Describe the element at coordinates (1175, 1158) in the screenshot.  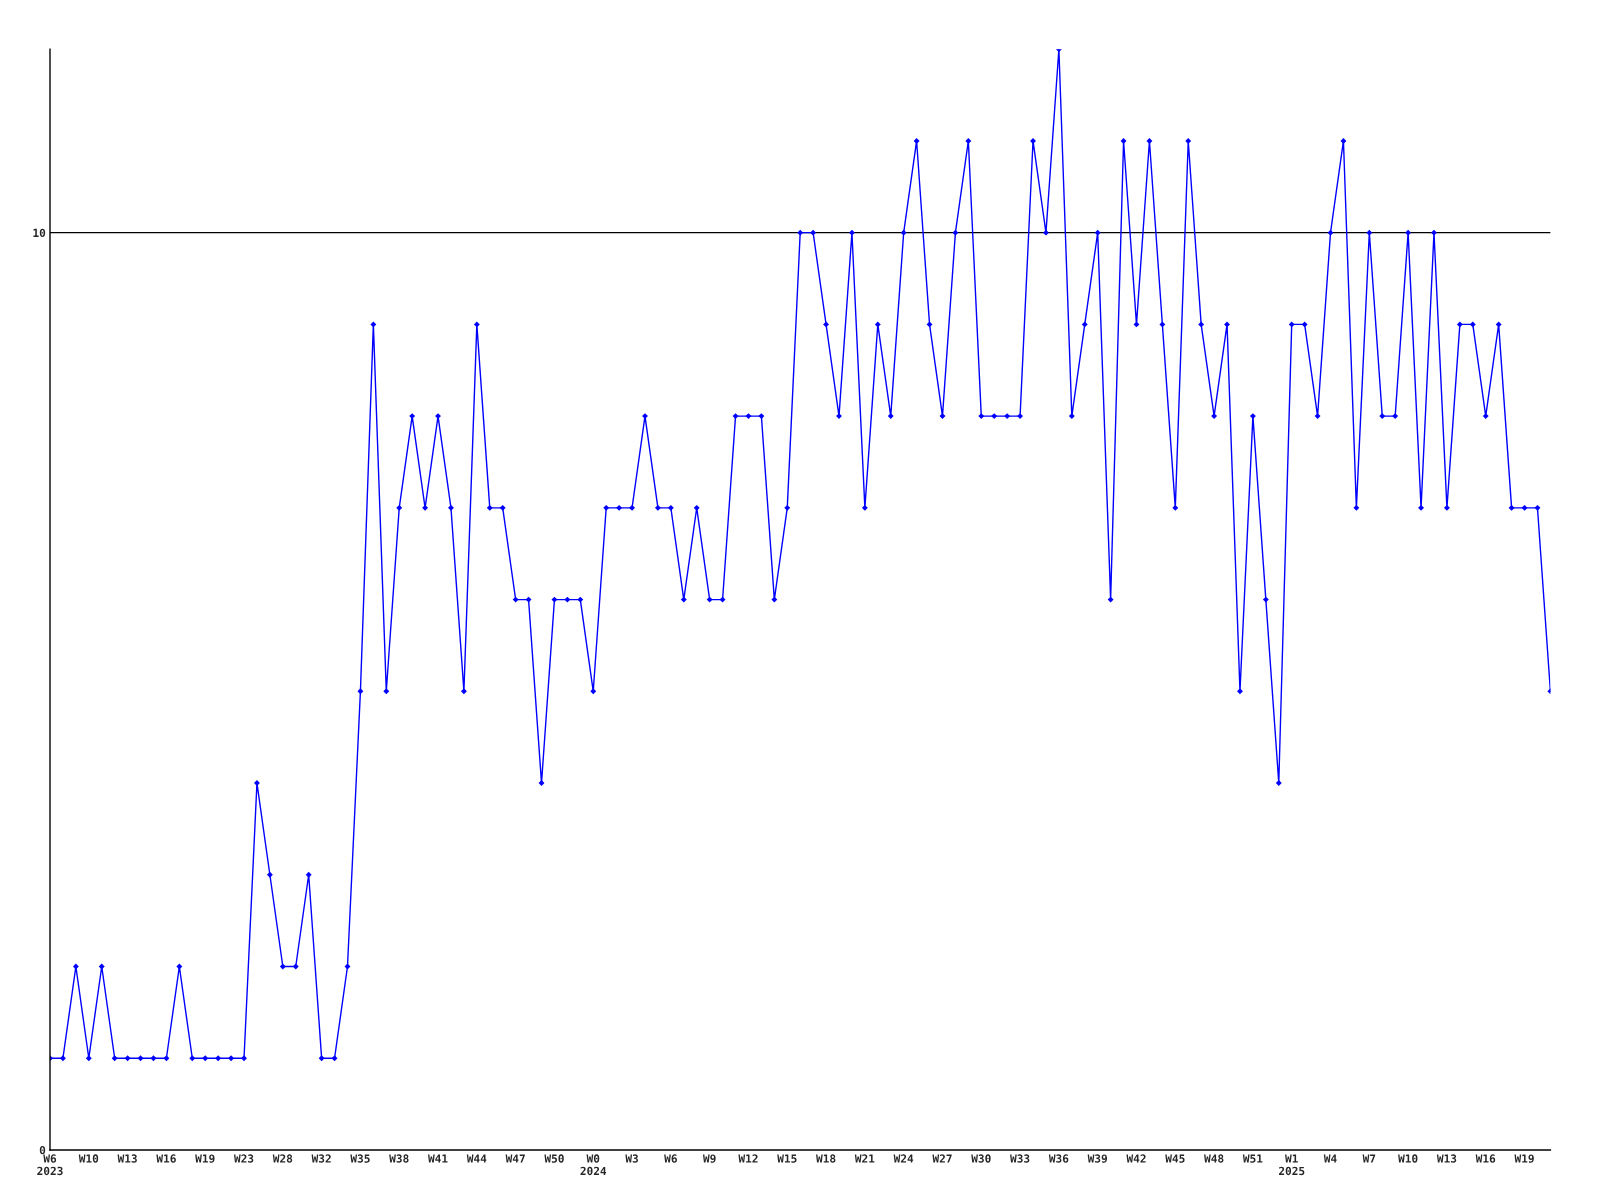
I see `x-tick-label: W45` at that location.